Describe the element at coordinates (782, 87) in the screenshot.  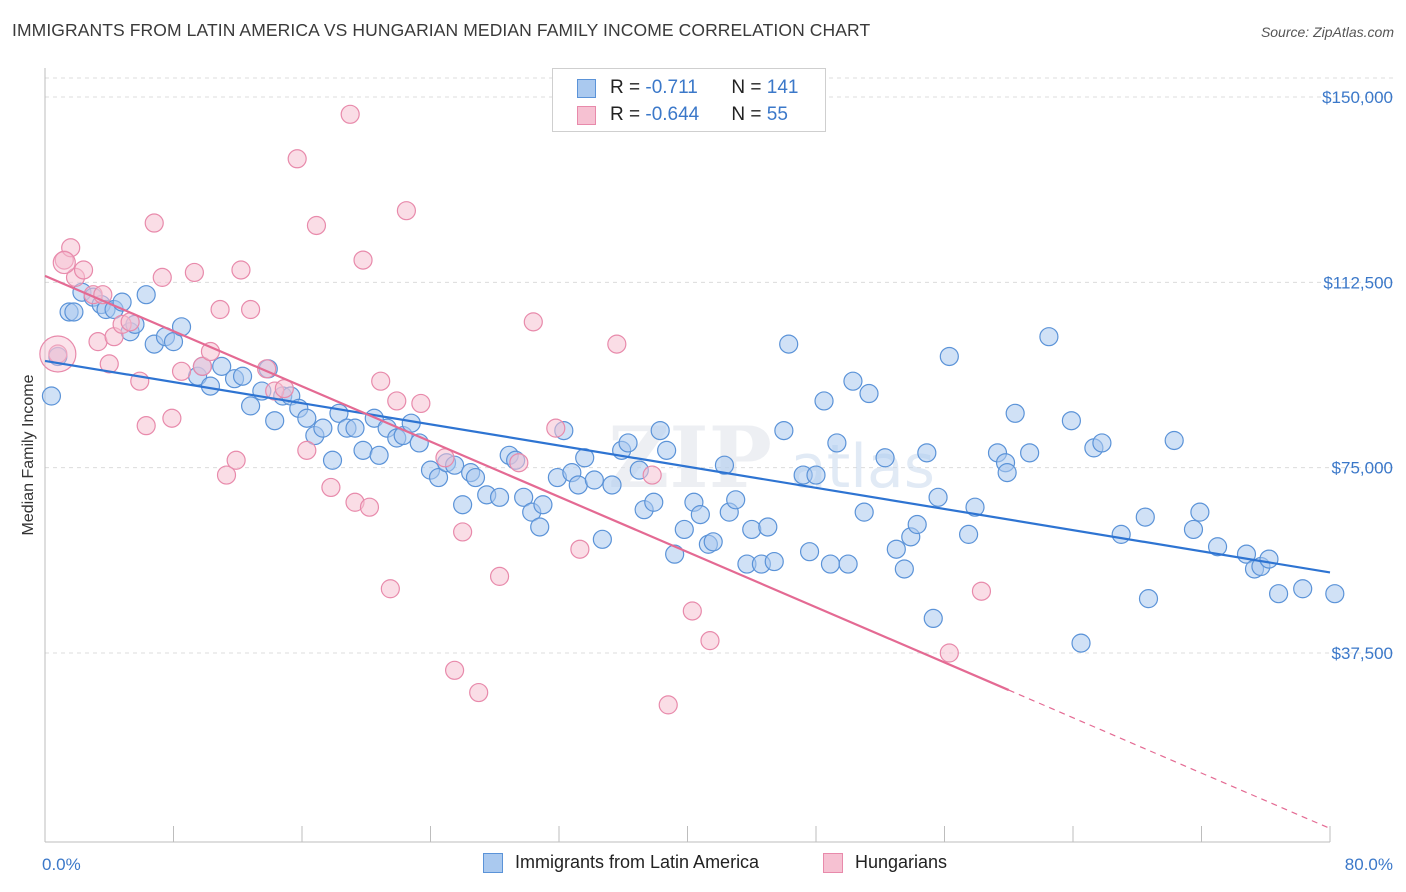
I see `legend-n-value: 141` at that location.